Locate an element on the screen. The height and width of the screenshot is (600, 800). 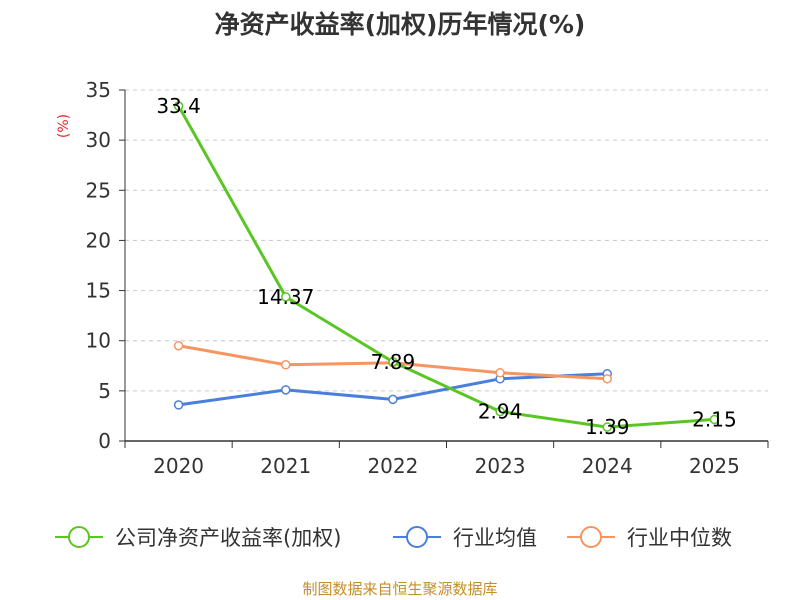
series-0-point-2025 is located at coordinates (714, 419).